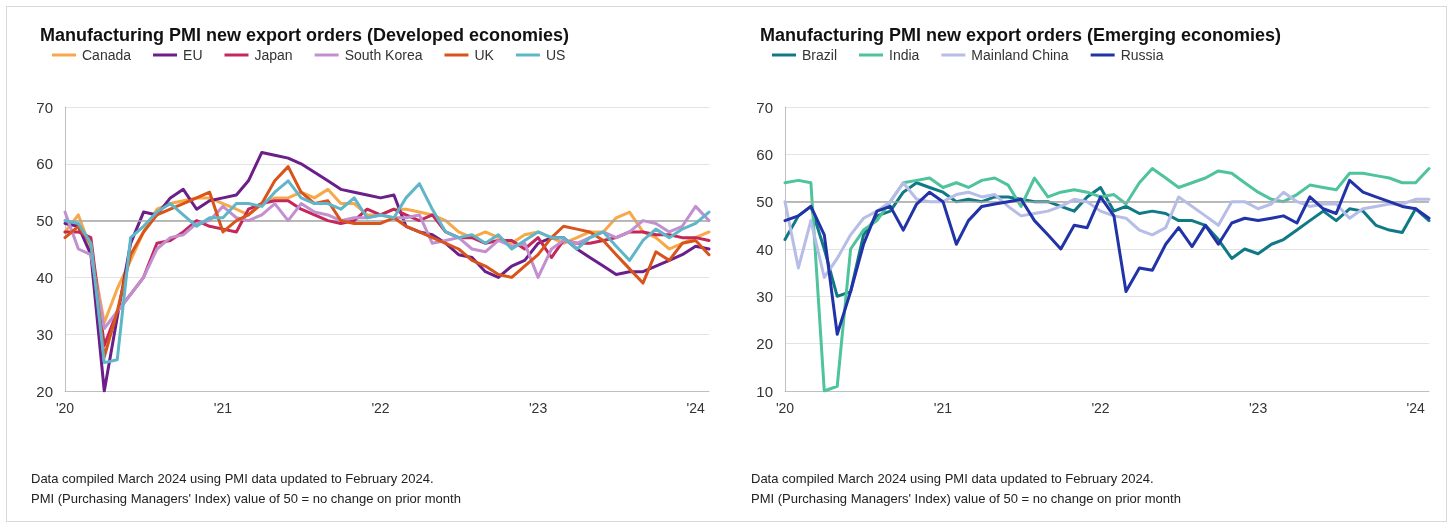 Image resolution: width=1453 pixels, height=528 pixels. I want to click on legend-label: South Korea, so click(383, 55).